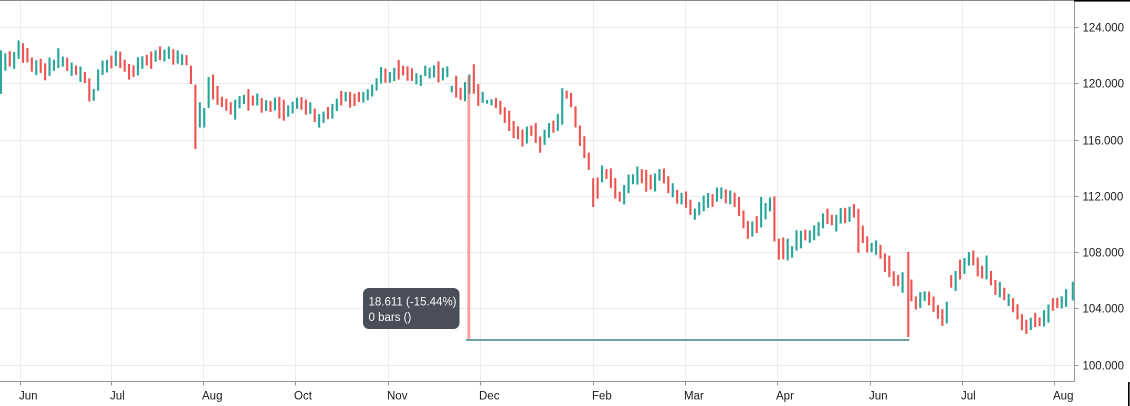 The image size is (1130, 406). I want to click on svg-text: 124.000, so click(1104, 29).